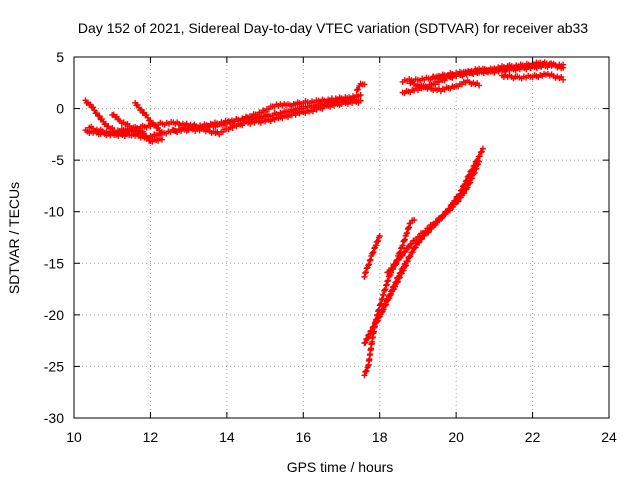 This screenshot has width=640, height=480. I want to click on x-tick-label: 18, so click(380, 437).